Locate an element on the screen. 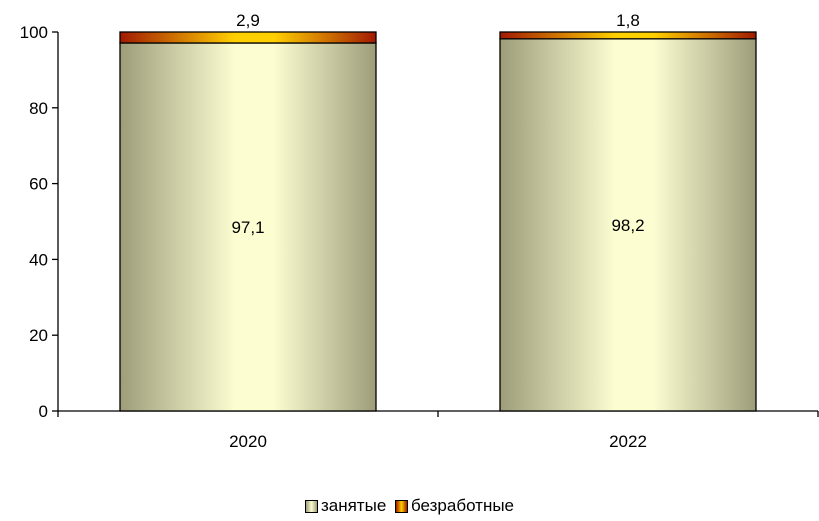 Image resolution: width=819 pixels, height=521 pixels. bar-segment-unemployed-2020 is located at coordinates (248, 37).